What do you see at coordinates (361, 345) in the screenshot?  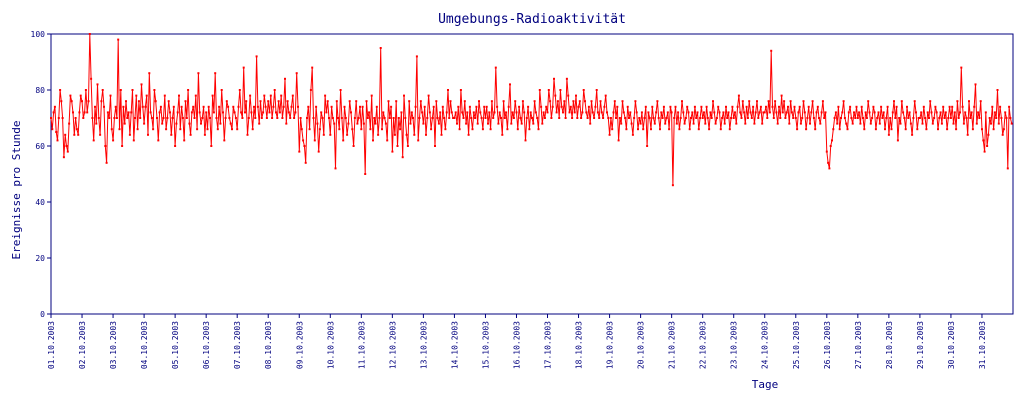 I see `x-tick-label: 11.10.2003` at bounding box center [361, 345].